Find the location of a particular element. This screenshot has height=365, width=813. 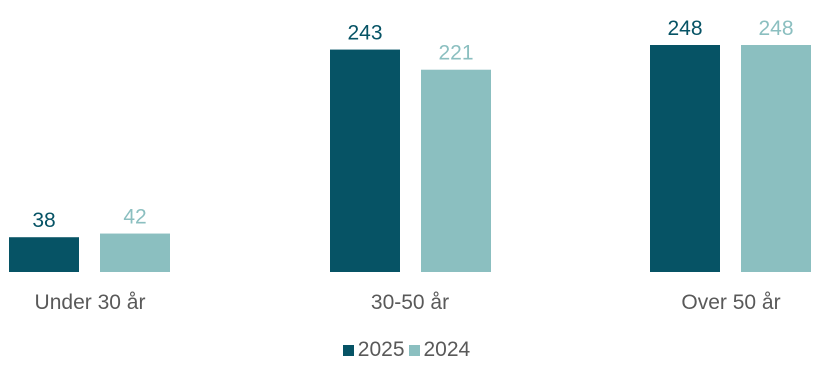

data-label-2025-1: 243 is located at coordinates (364, 33).